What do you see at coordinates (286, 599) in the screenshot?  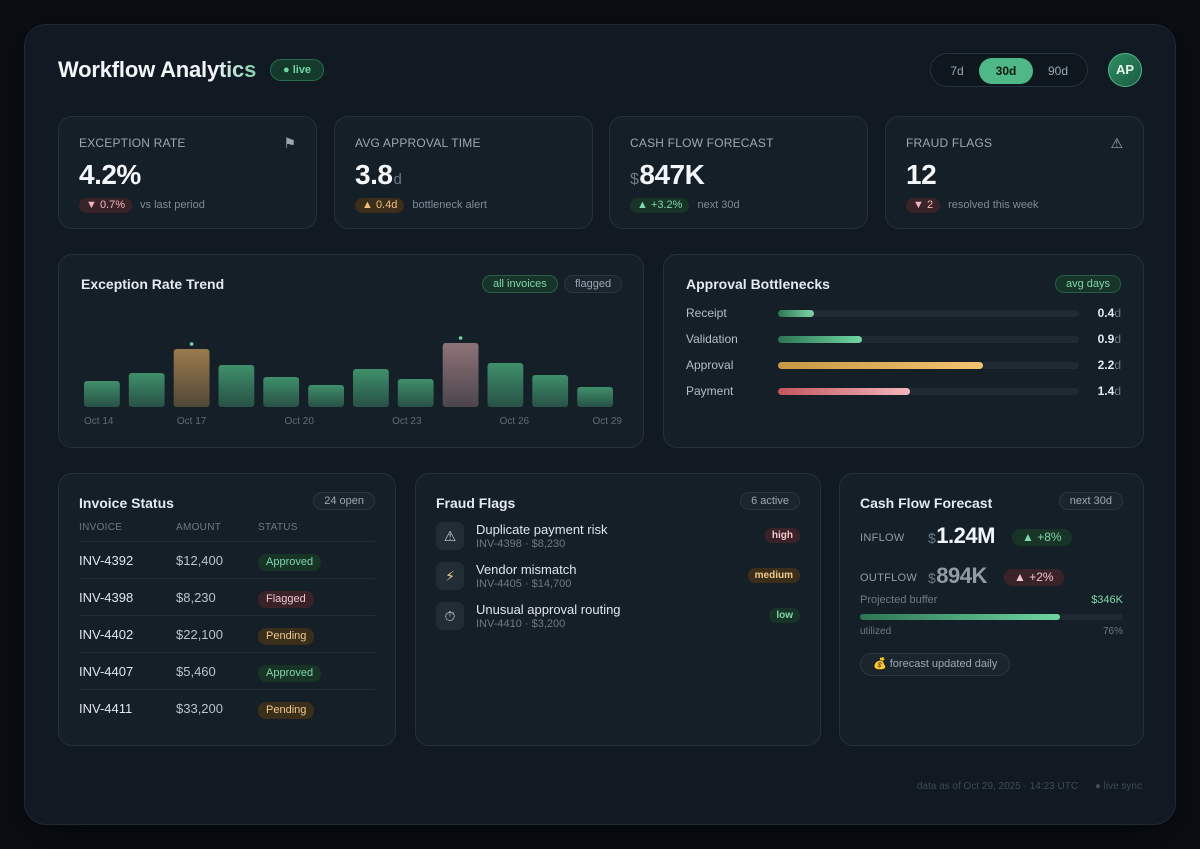 I see `status-badge: Flagged` at bounding box center [286, 599].